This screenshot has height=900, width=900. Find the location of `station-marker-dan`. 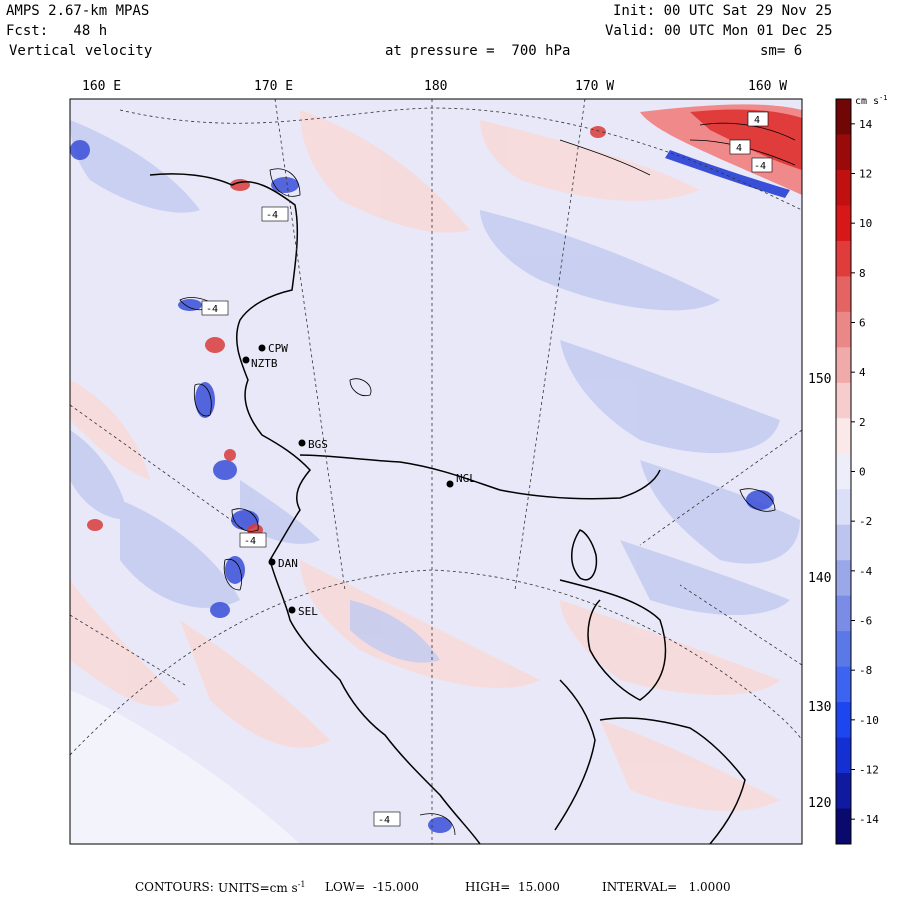

station-marker-dan is located at coordinates (272, 562).